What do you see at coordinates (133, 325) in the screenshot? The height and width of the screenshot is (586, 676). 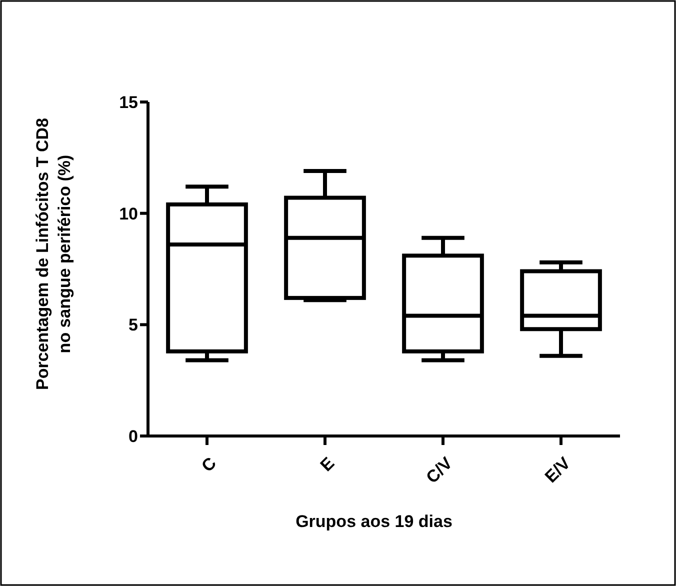 I see `y-tick-label: 5` at bounding box center [133, 325].